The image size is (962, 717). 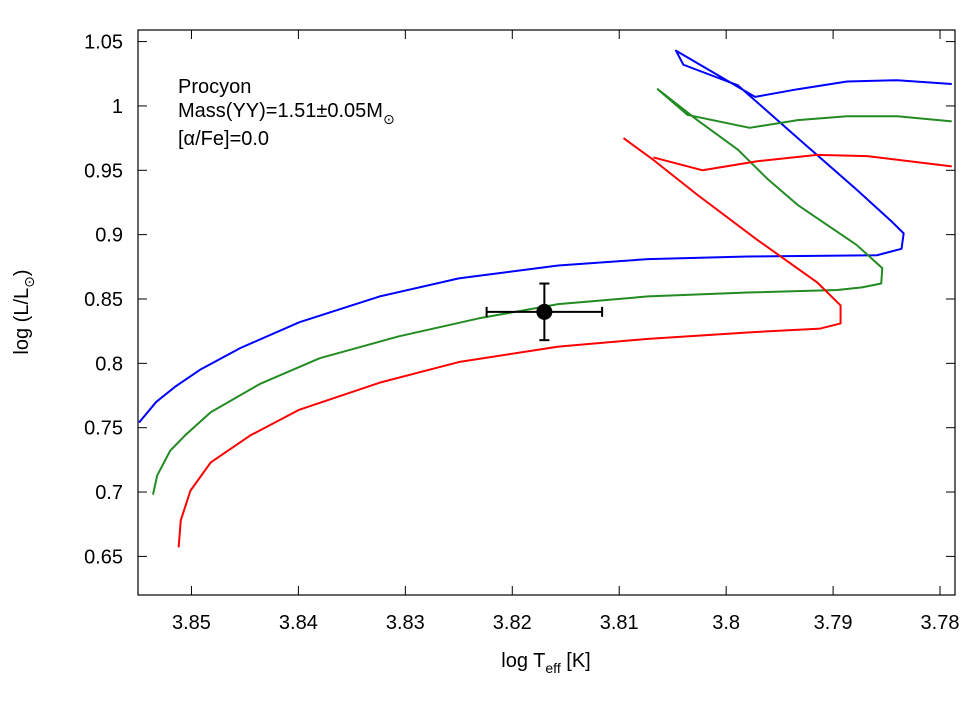 What do you see at coordinates (552, 668) in the screenshot?
I see `x-label-sub: eff` at bounding box center [552, 668].